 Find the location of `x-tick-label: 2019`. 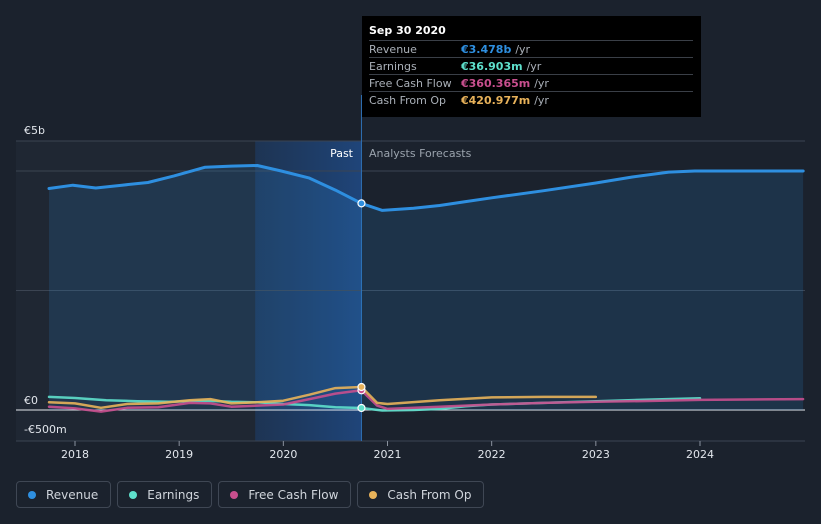

x-tick-label: 2019 is located at coordinates (179, 454).